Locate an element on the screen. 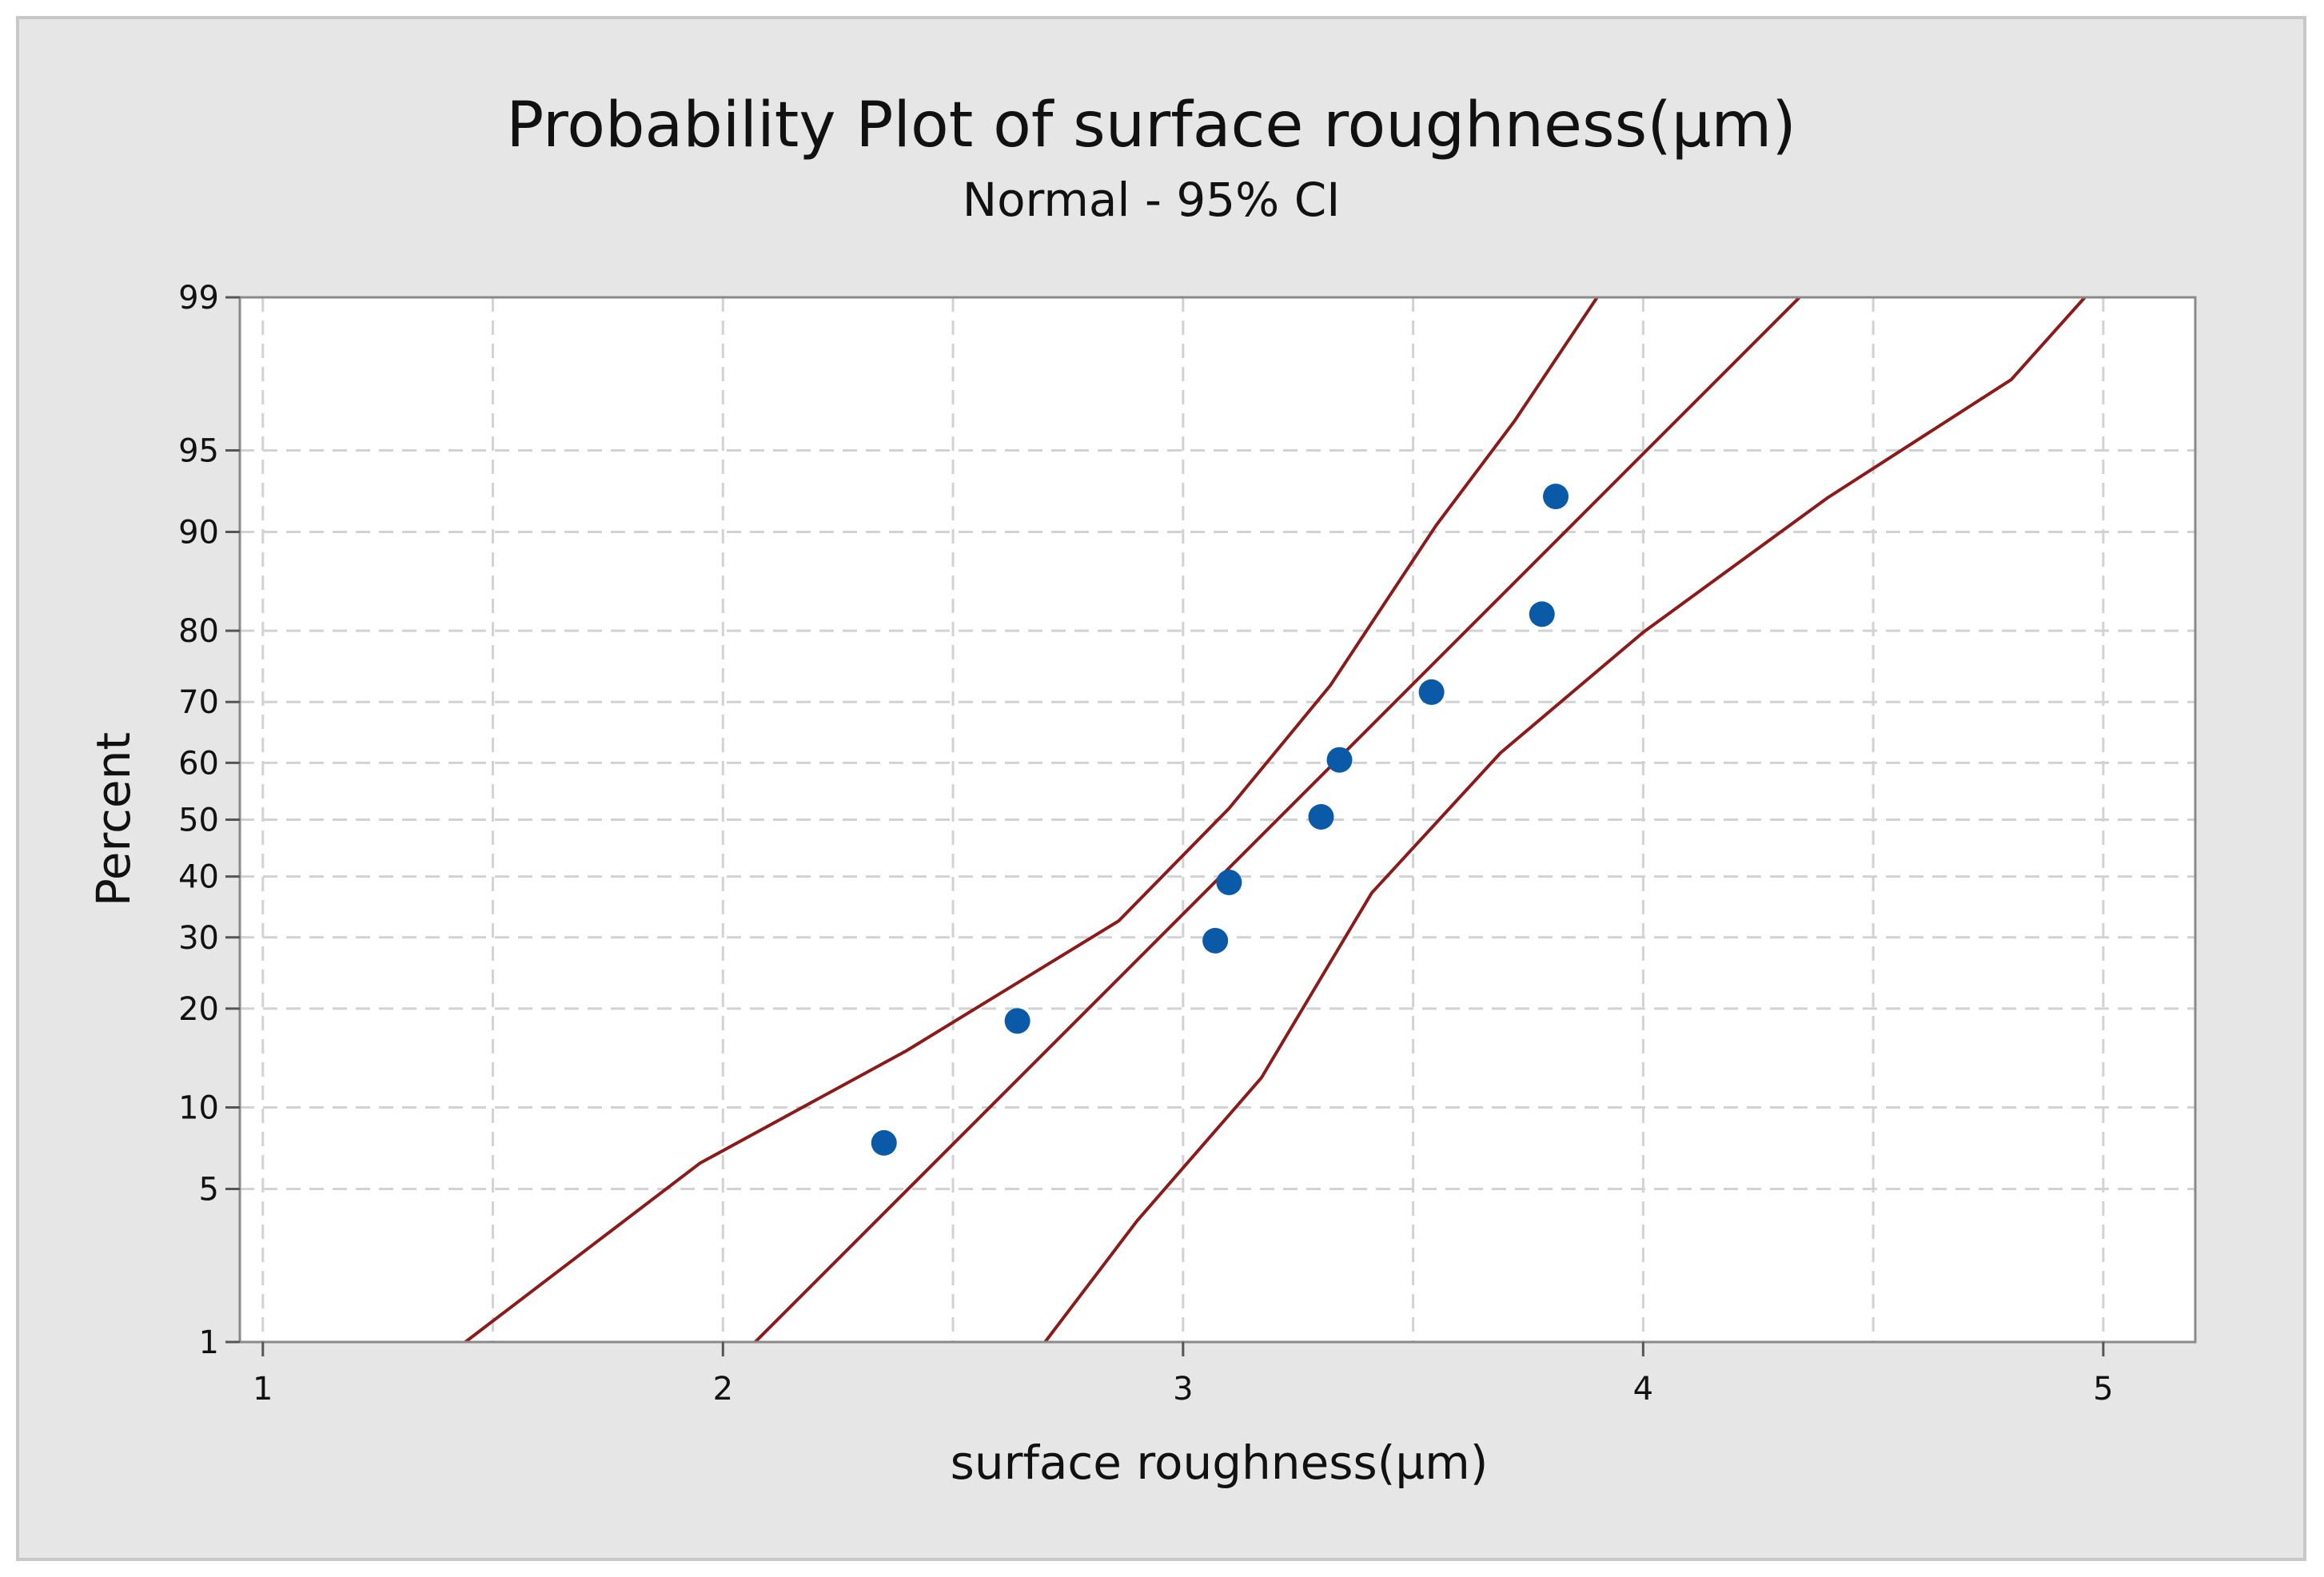 Image resolution: width=2324 pixels, height=1577 pixels. x-tick-label: 1 is located at coordinates (263, 1389).